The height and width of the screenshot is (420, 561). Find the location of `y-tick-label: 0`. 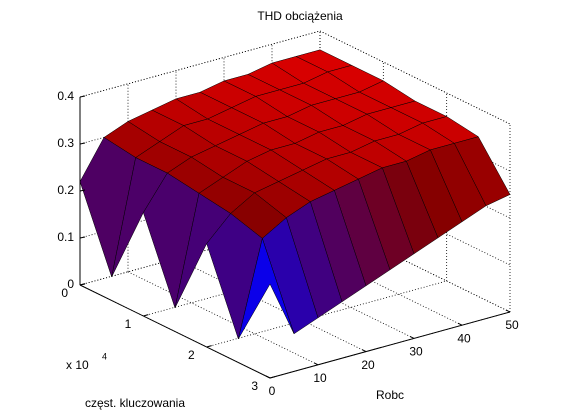

y-tick-label: 0 is located at coordinates (64, 293).